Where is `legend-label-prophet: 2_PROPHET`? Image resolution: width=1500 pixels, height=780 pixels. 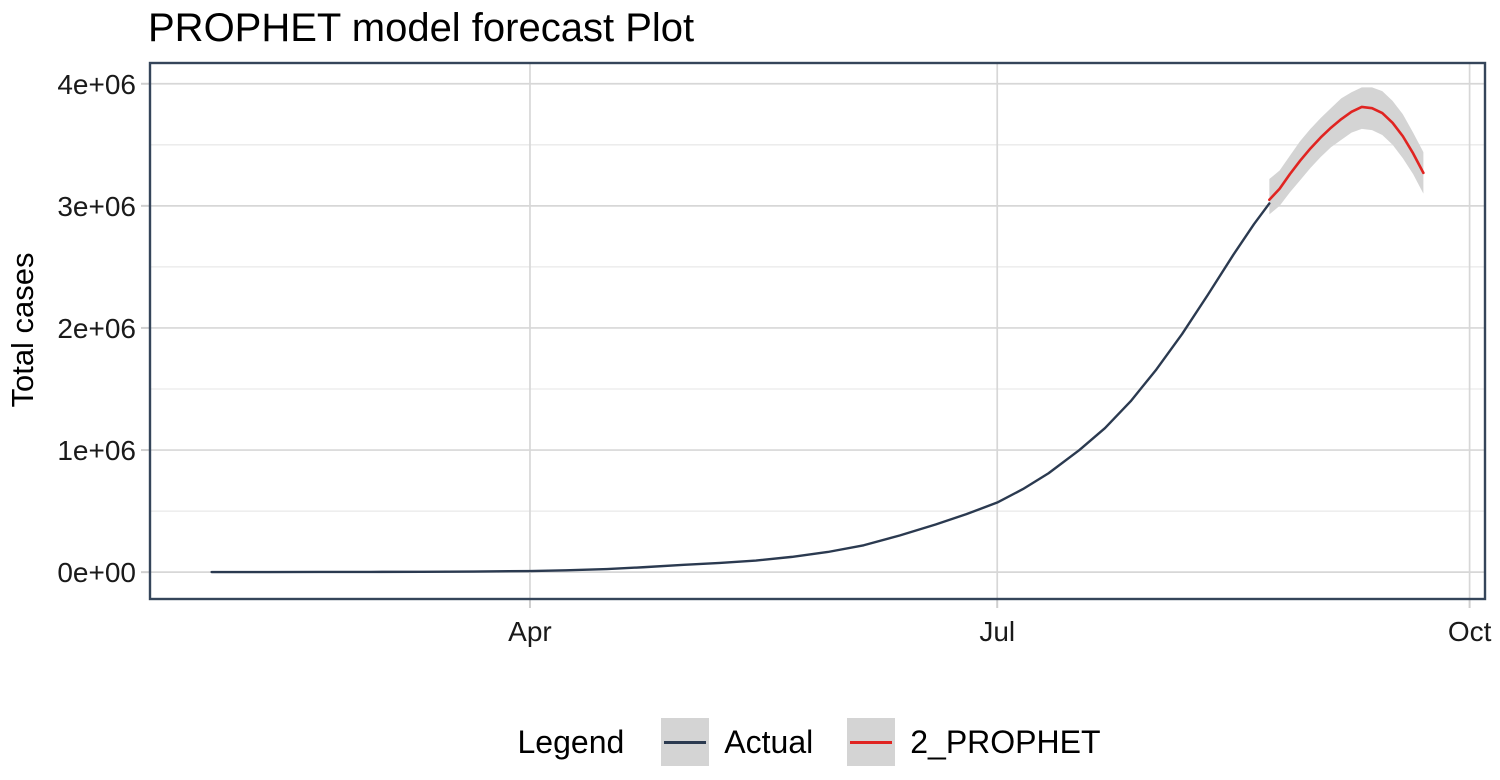
legend-label-prophet: 2_PROPHET is located at coordinates (1005, 741).